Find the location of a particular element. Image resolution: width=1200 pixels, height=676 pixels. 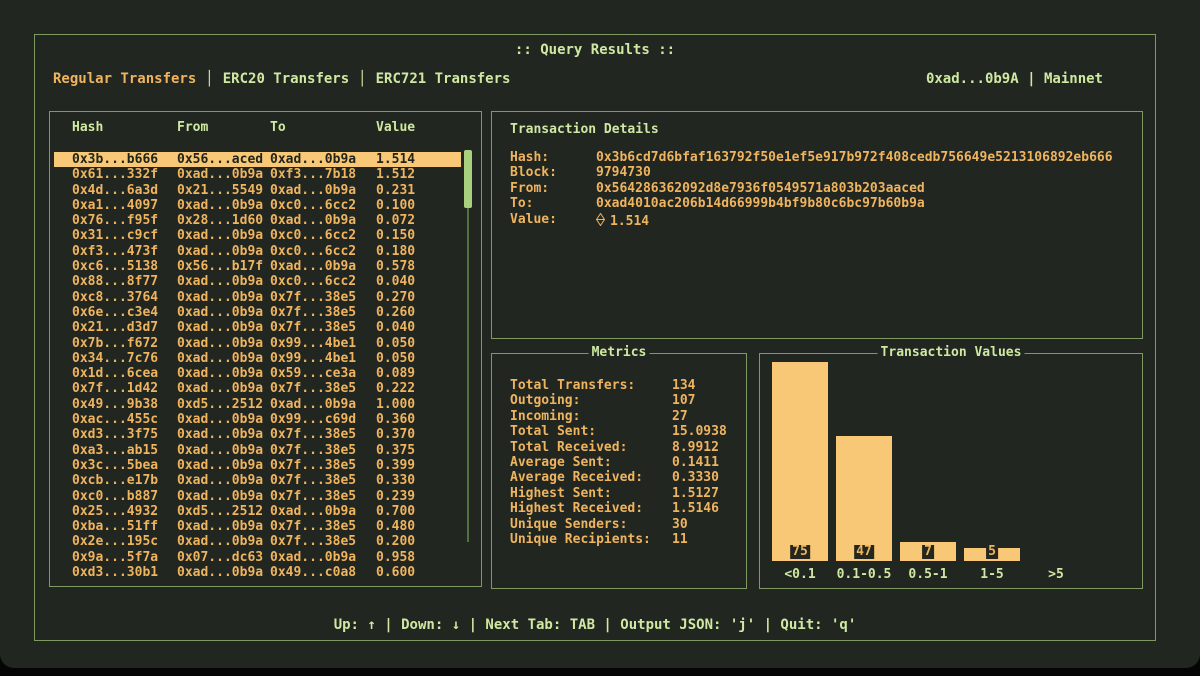

cell-value: 0.100 is located at coordinates (396, 205).